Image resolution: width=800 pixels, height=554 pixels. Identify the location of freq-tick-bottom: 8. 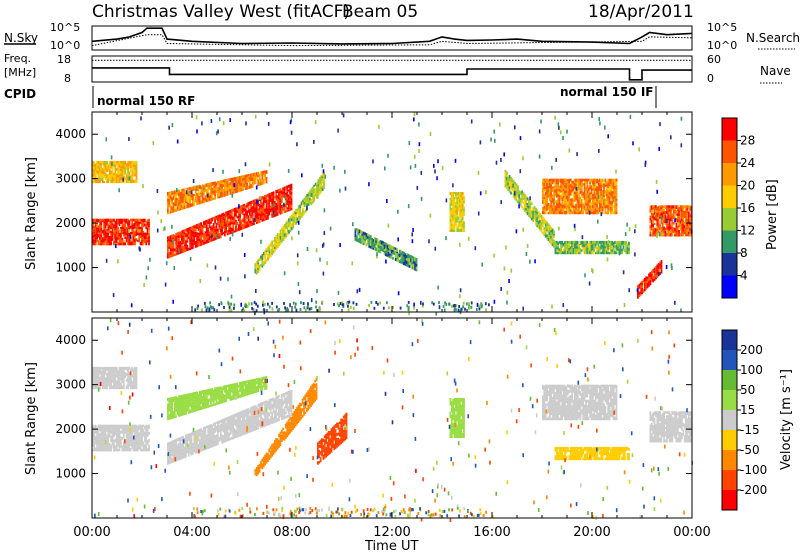
(67, 78).